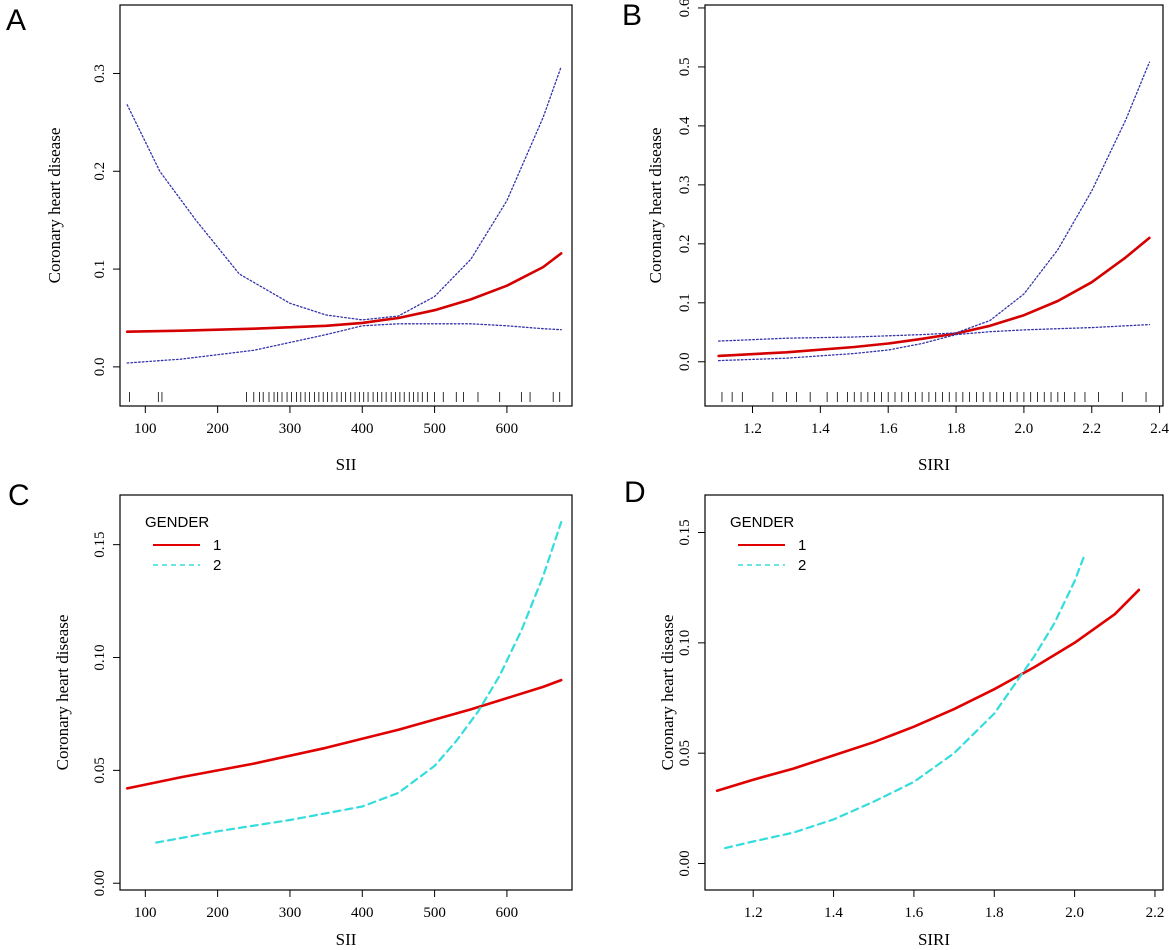 This screenshot has height=950, width=1169. What do you see at coordinates (507, 913) in the screenshot?
I see `panel-c-x-tick-label: 600` at bounding box center [507, 913].